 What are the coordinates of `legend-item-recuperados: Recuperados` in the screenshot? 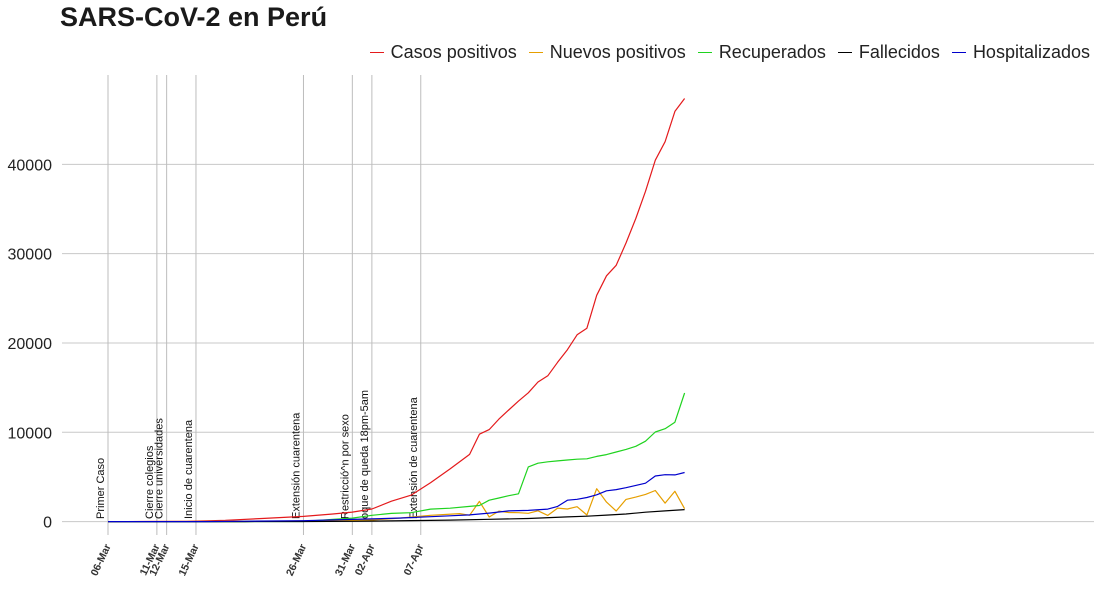 It's located at (761, 52).